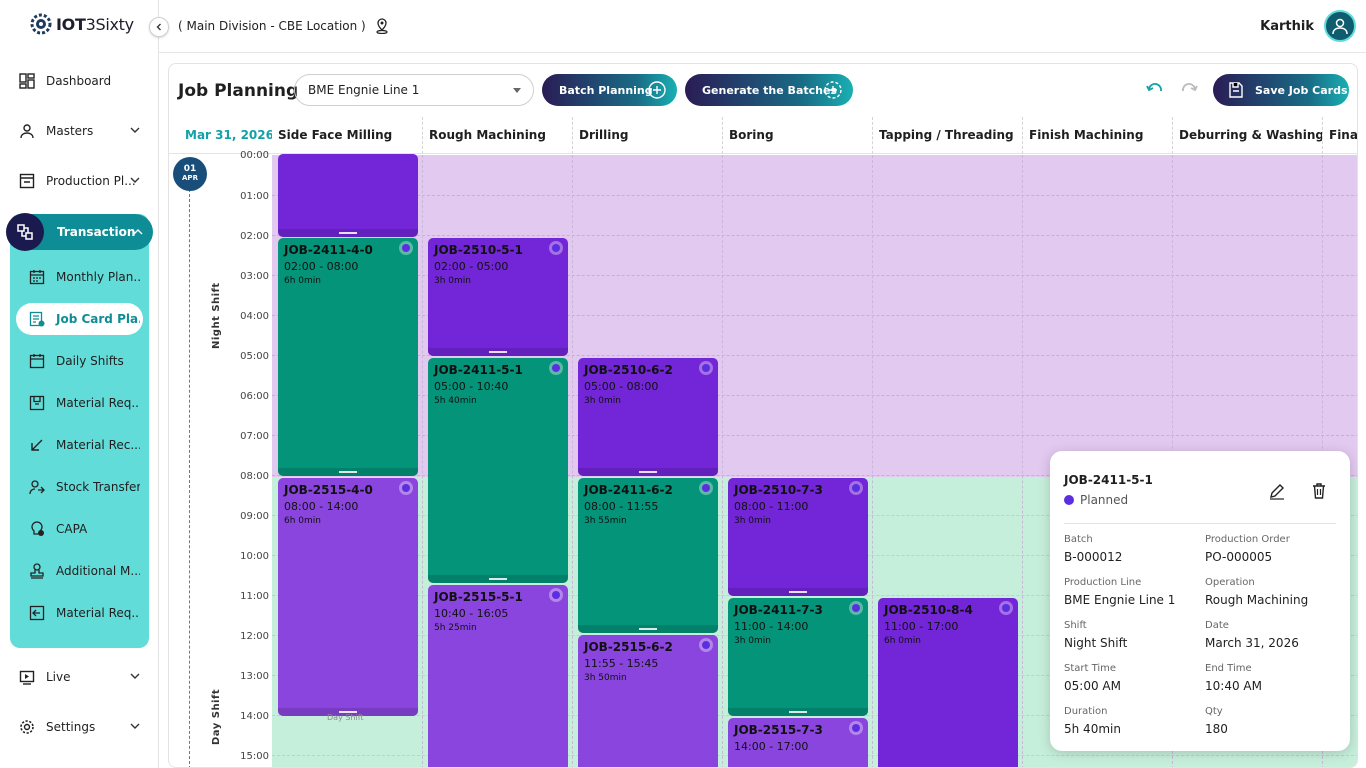  I want to click on redo-icon, so click(1189, 89).